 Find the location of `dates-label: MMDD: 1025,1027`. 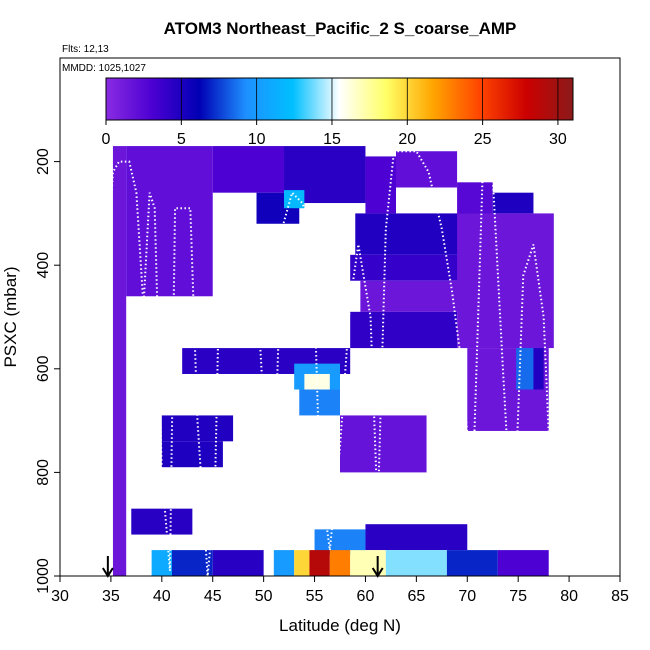

dates-label: MMDD: 1025,1027 is located at coordinates (104, 68).